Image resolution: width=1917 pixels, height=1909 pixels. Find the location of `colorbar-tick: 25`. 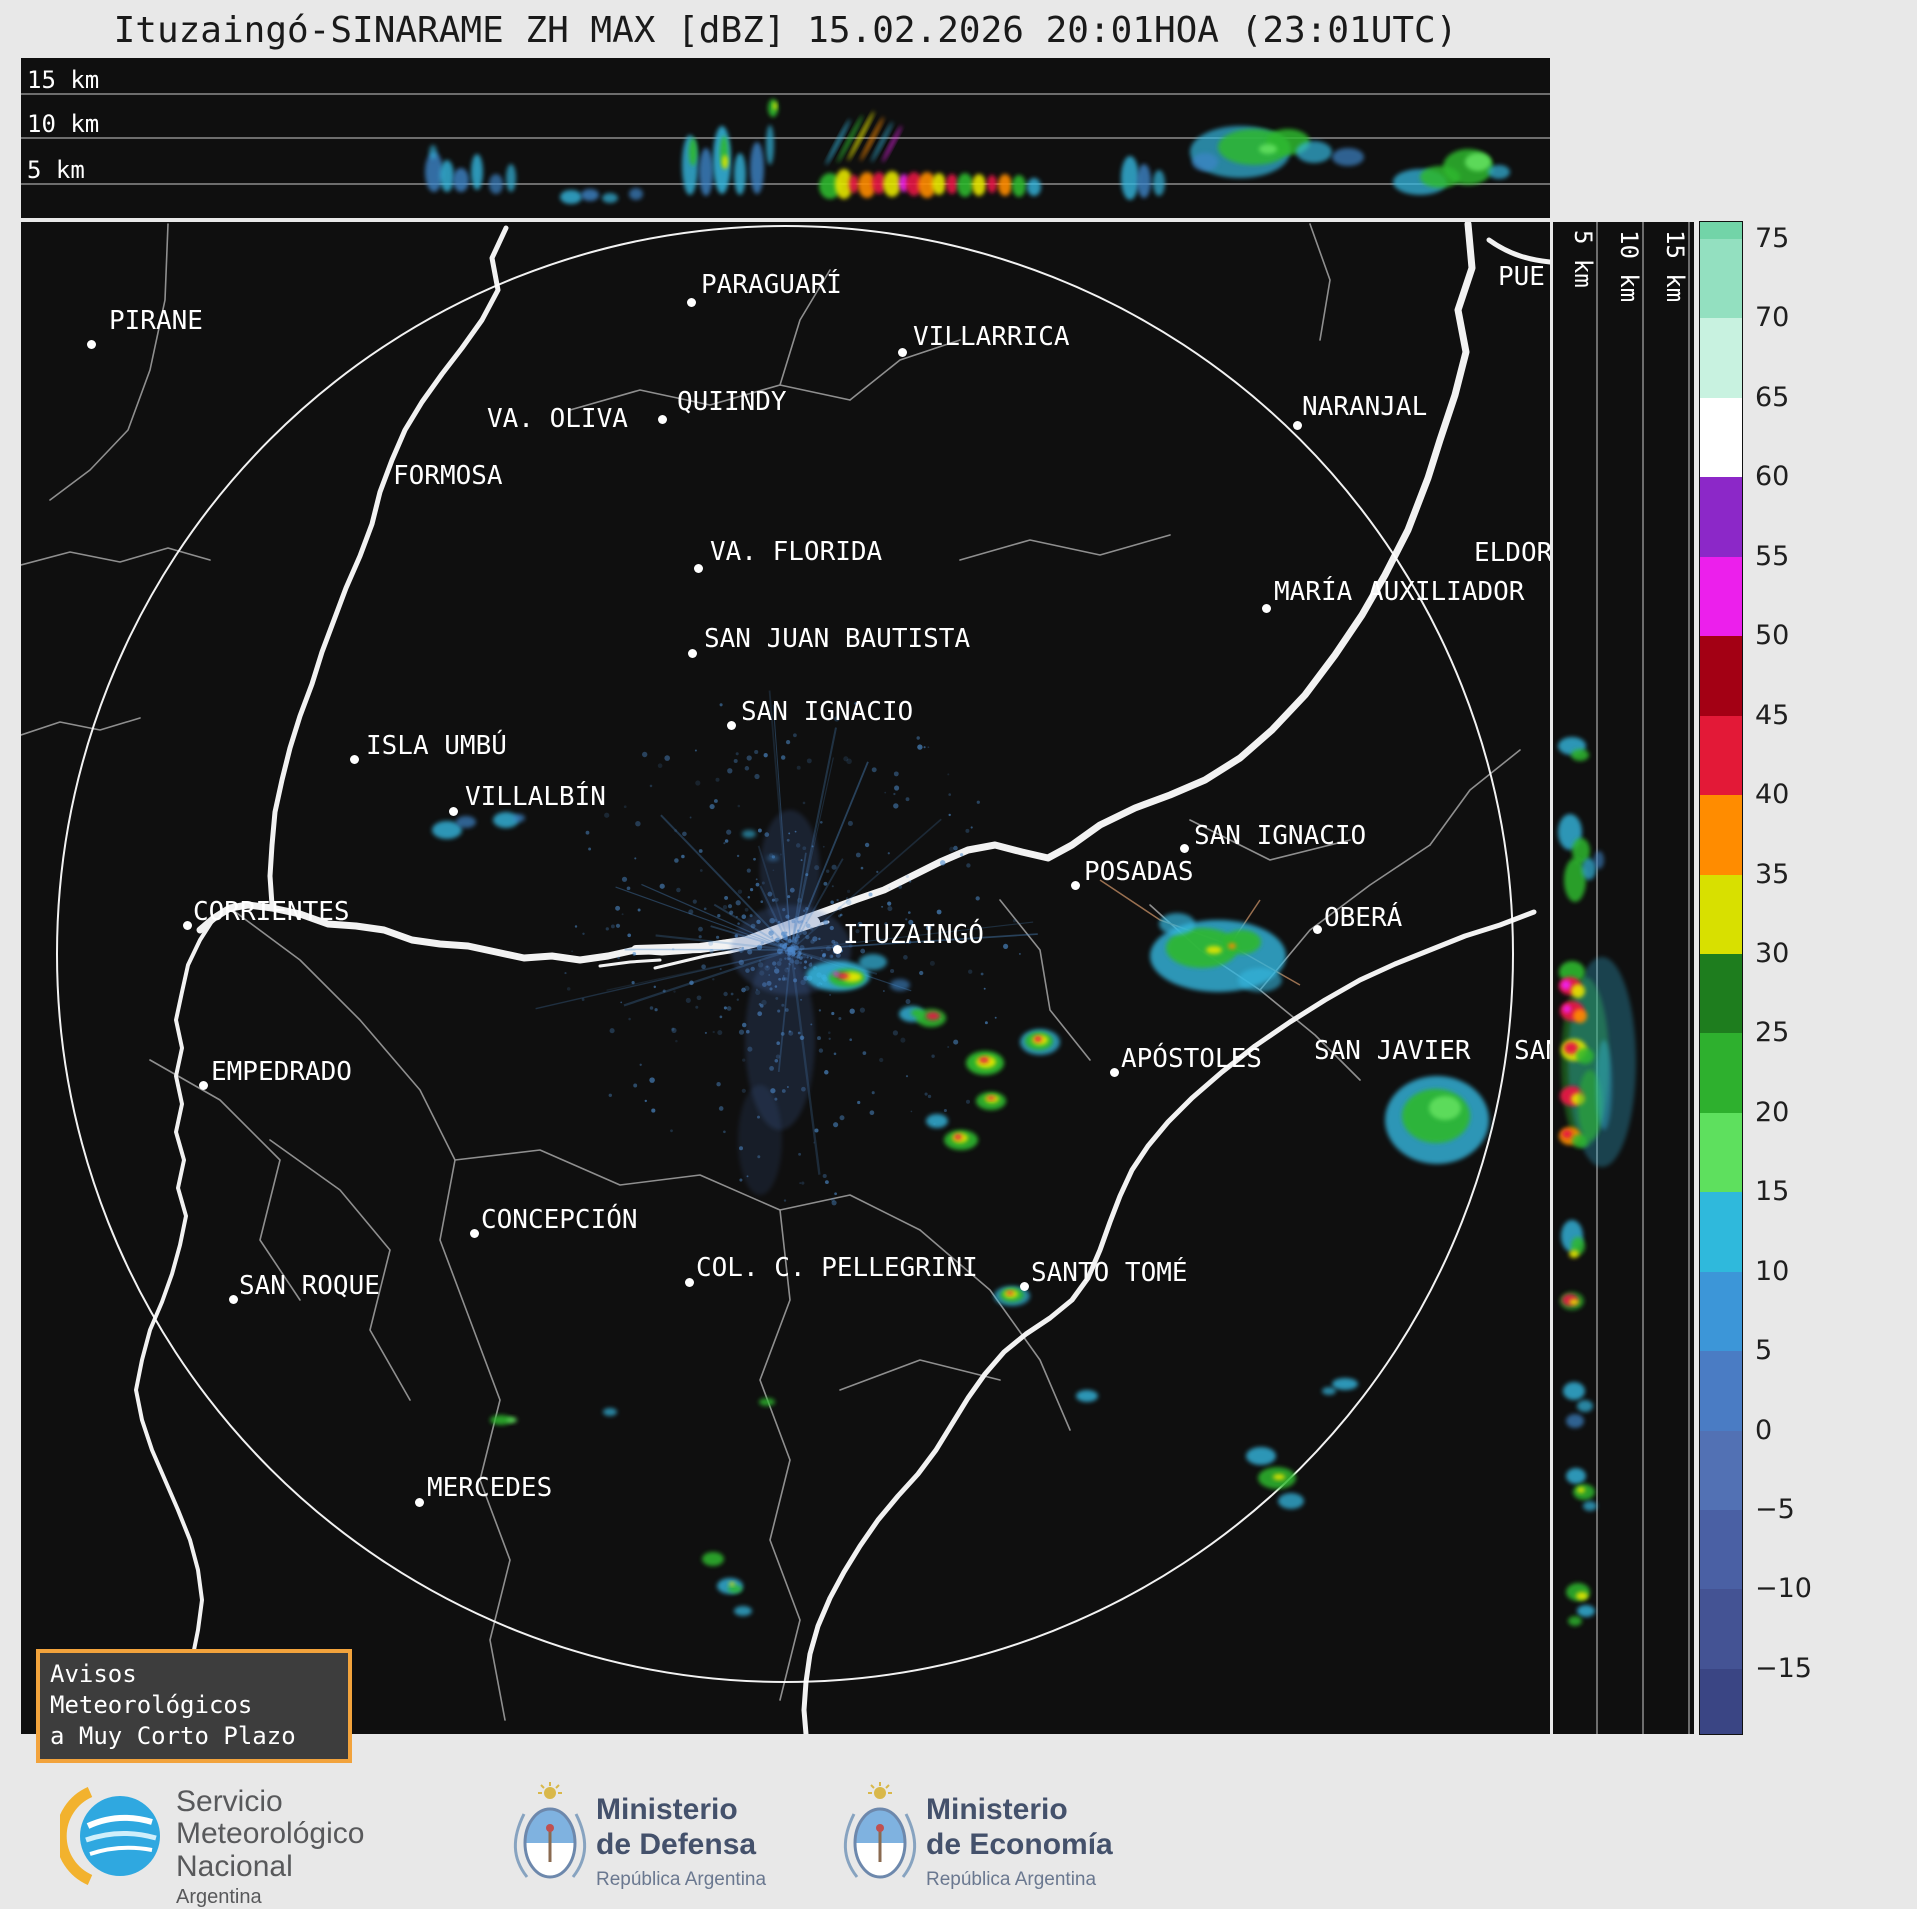

colorbar-tick: 25 is located at coordinates (1772, 1033).